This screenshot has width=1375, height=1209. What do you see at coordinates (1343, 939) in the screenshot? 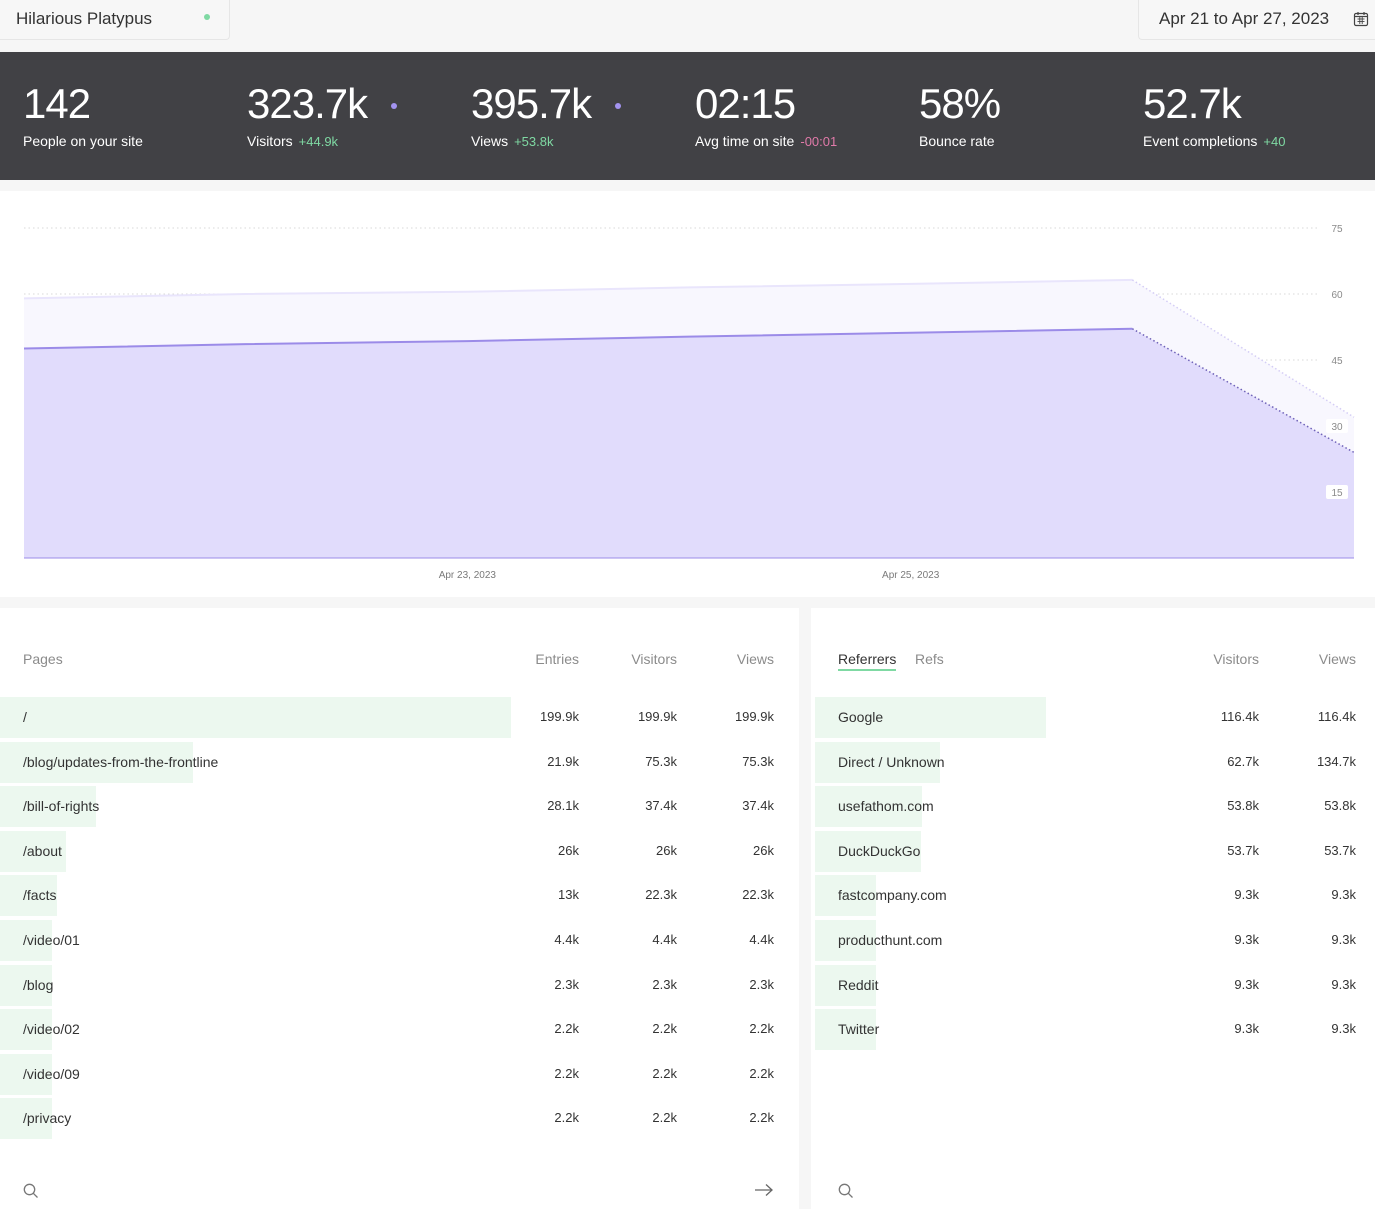
I see `cell-views: 9.3k` at bounding box center [1343, 939].